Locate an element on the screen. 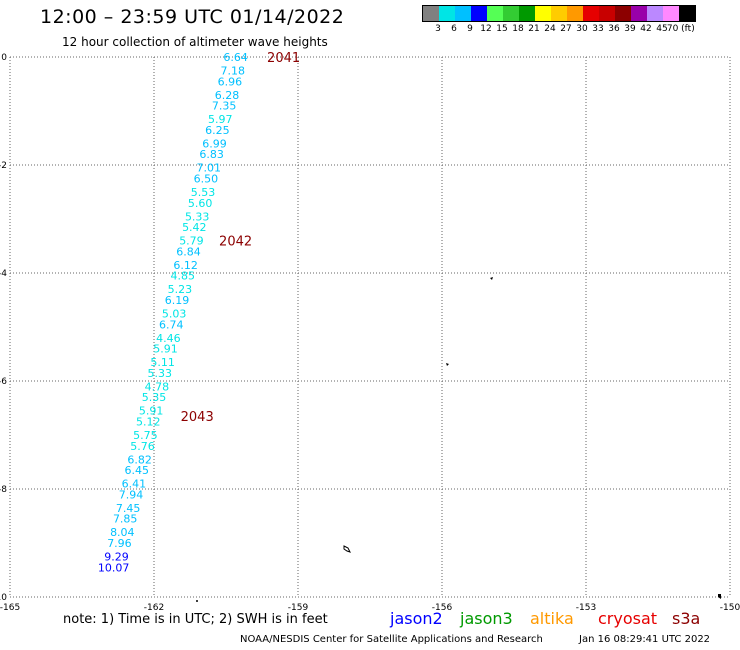 This screenshot has width=740, height=650. wave-height-value: 7.94 is located at coordinates (131, 494).